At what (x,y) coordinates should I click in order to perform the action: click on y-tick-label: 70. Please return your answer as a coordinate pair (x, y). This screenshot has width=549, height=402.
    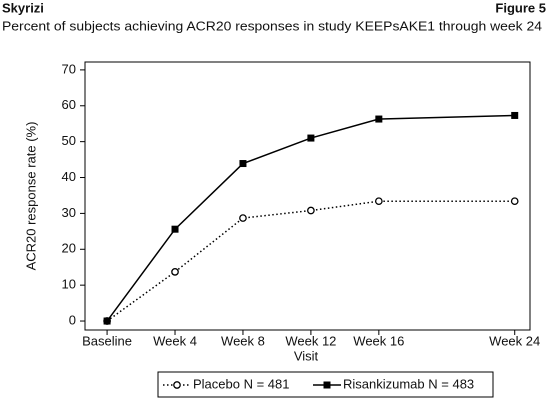
    Looking at the image, I should click on (69, 68).